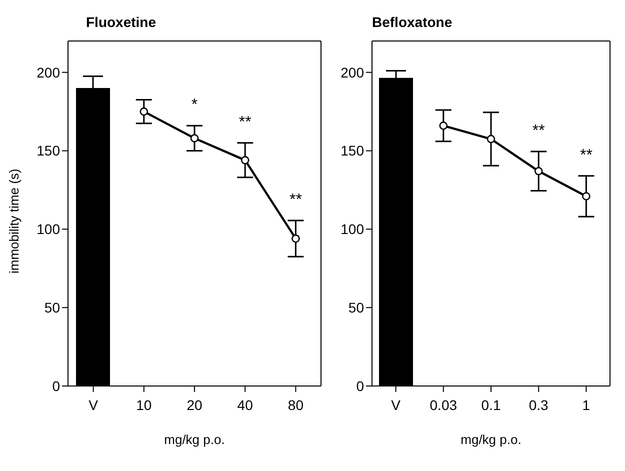 This screenshot has width=625, height=471. I want to click on x-tick-label: 1, so click(586, 404).